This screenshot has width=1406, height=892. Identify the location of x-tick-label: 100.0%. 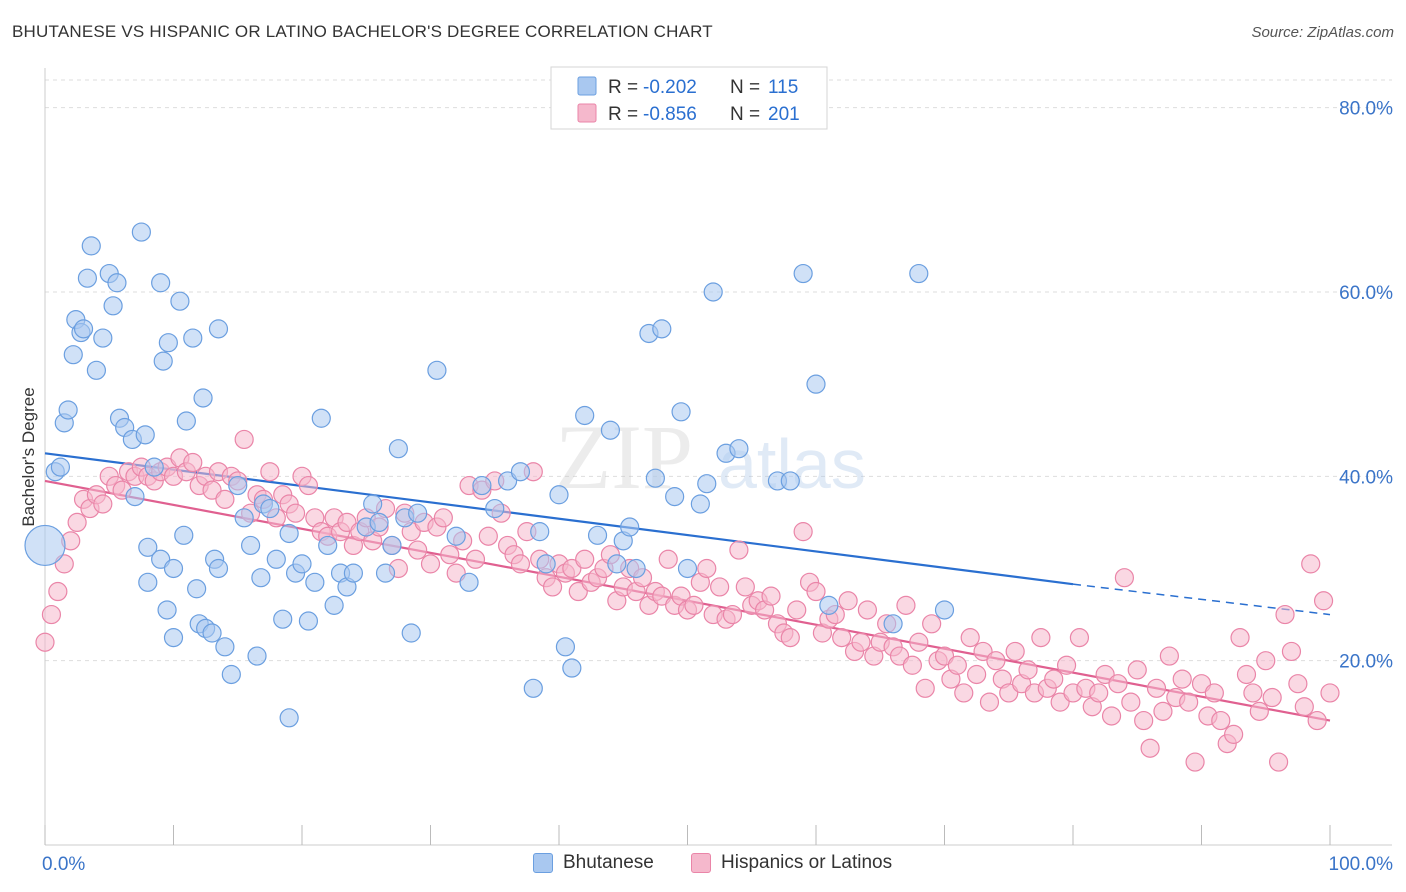
(1361, 864).